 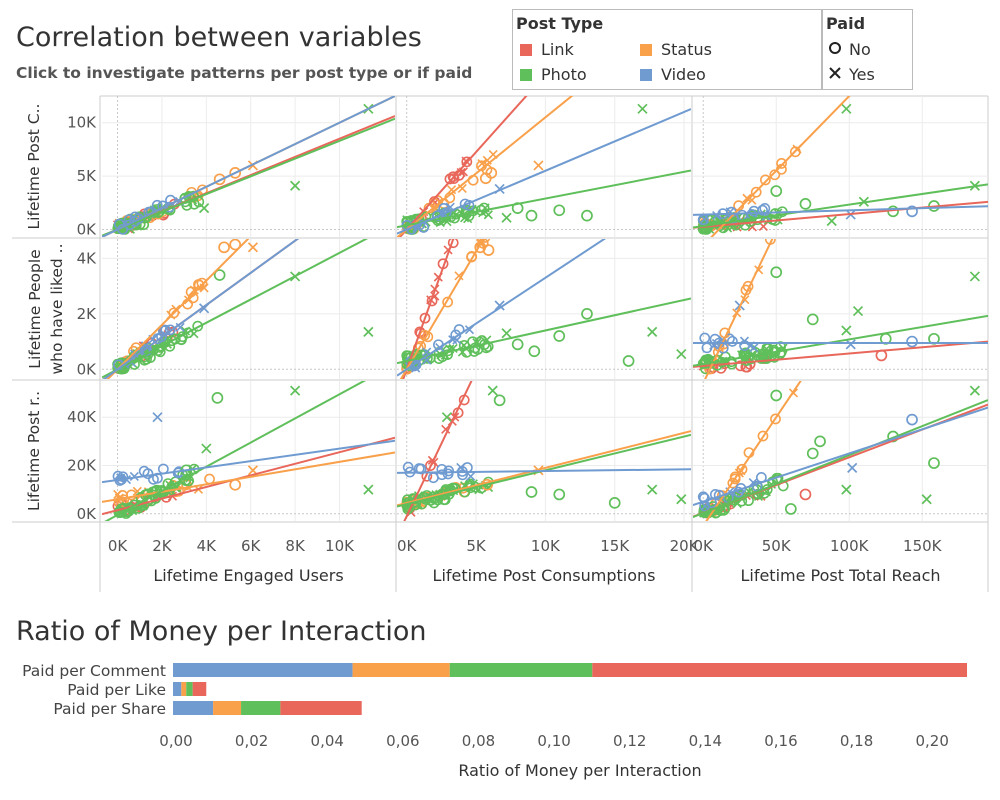 What do you see at coordinates (547, 49) in the screenshot?
I see `legend-item-link: Link` at bounding box center [547, 49].